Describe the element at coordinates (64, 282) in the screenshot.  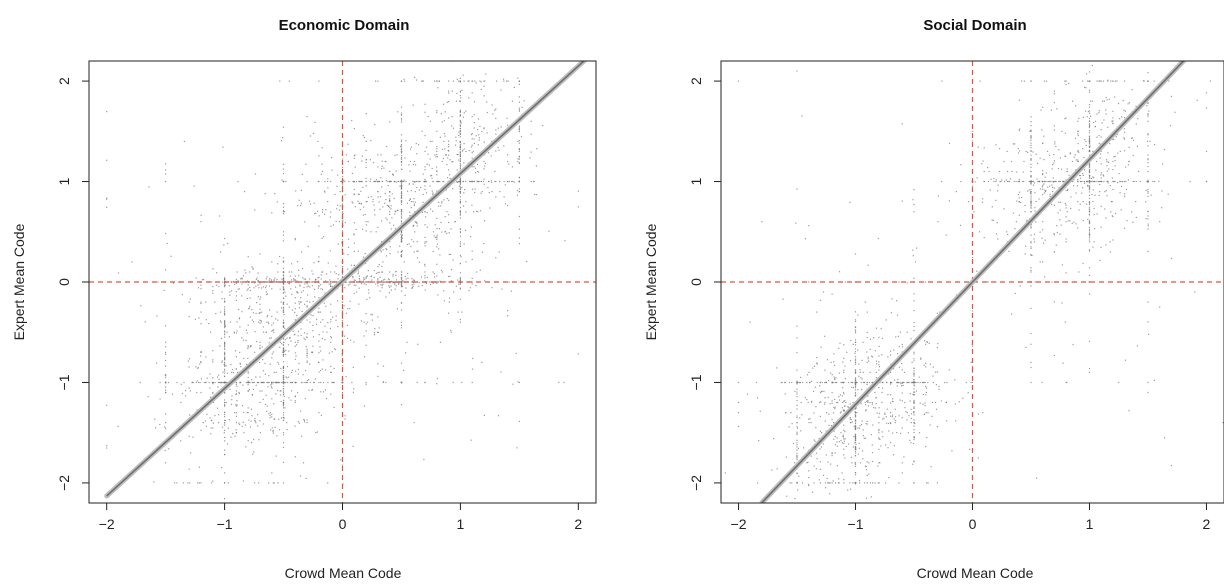
I see `y-tick-label: 0` at that location.